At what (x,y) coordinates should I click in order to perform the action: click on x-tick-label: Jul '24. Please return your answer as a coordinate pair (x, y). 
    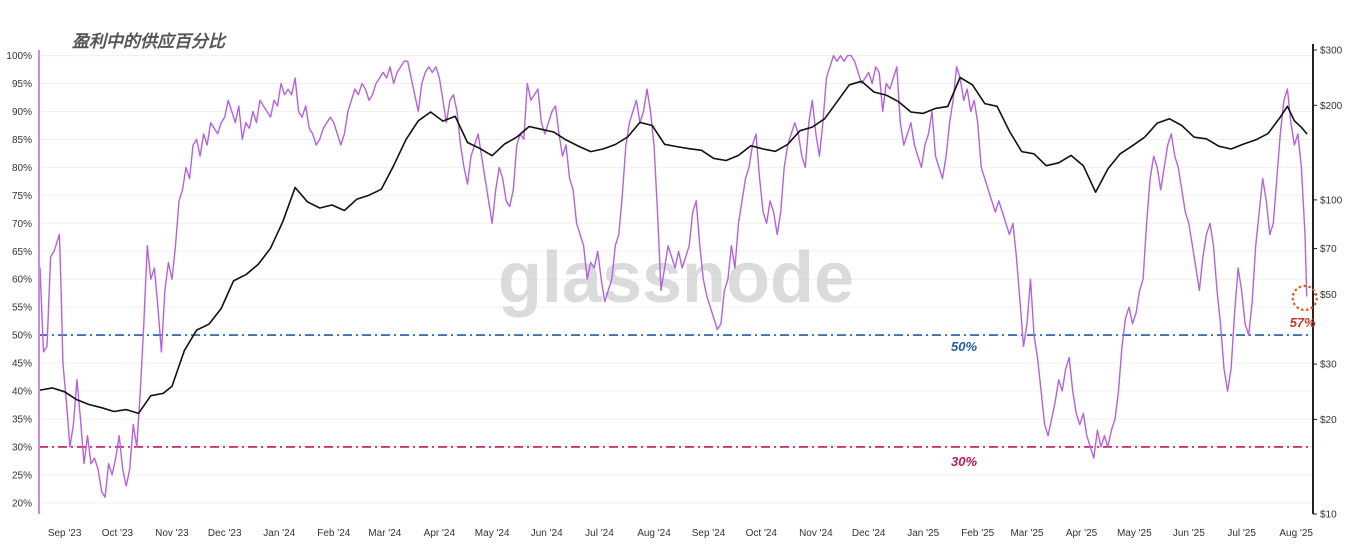
    Looking at the image, I should click on (599, 533).